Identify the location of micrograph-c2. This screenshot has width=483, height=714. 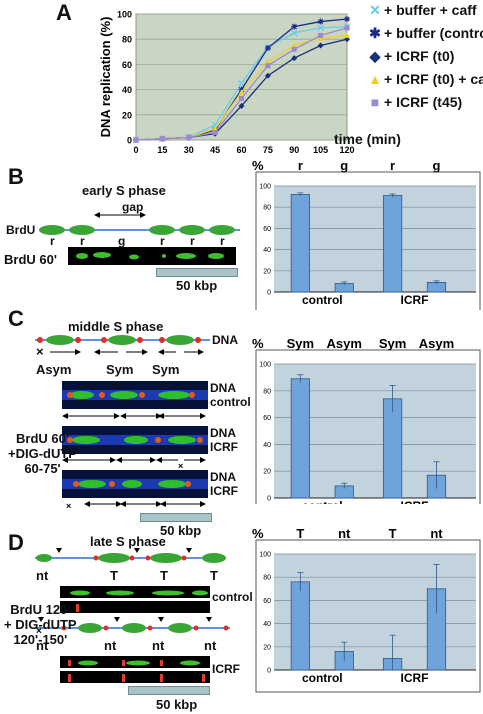
(135, 440).